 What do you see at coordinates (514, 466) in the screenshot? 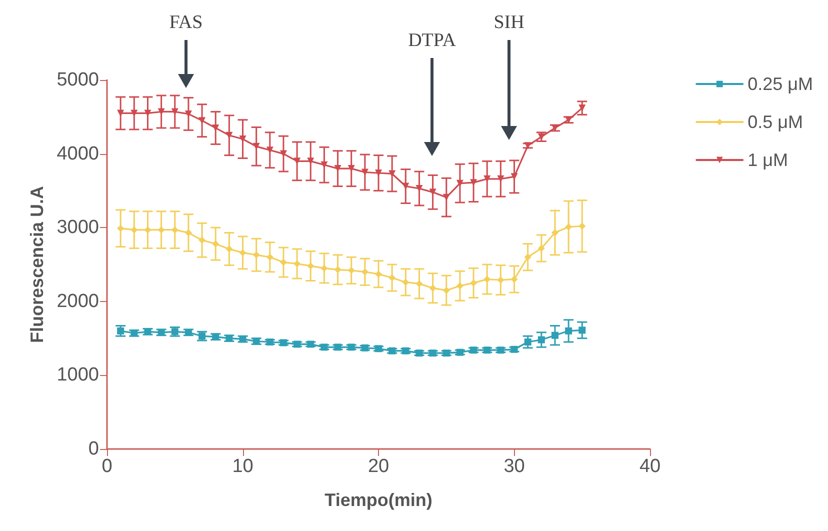
I see `x-tick-label: 30` at bounding box center [514, 466].